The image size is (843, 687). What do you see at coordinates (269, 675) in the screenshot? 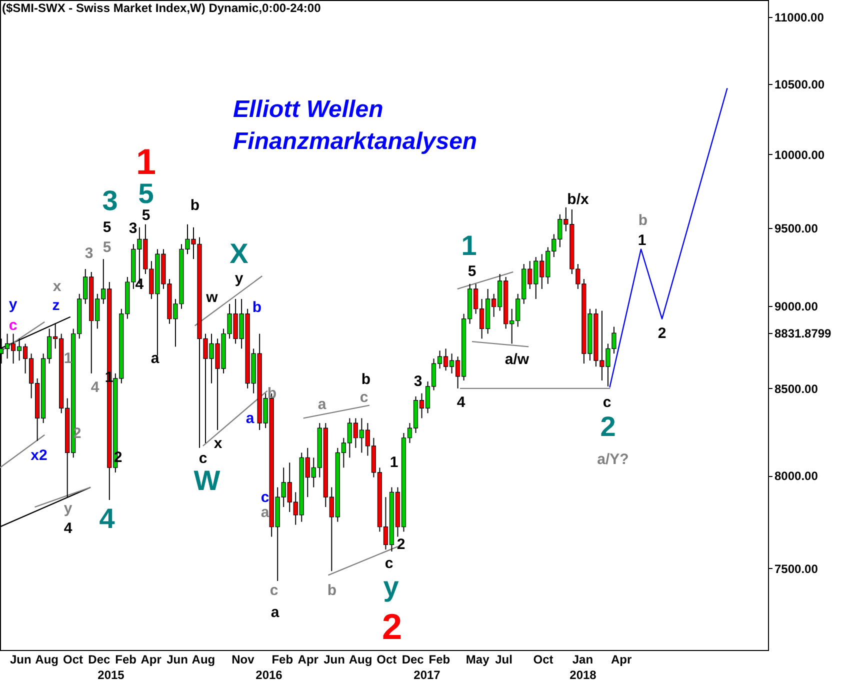
I see `text: 2016` at bounding box center [269, 675].